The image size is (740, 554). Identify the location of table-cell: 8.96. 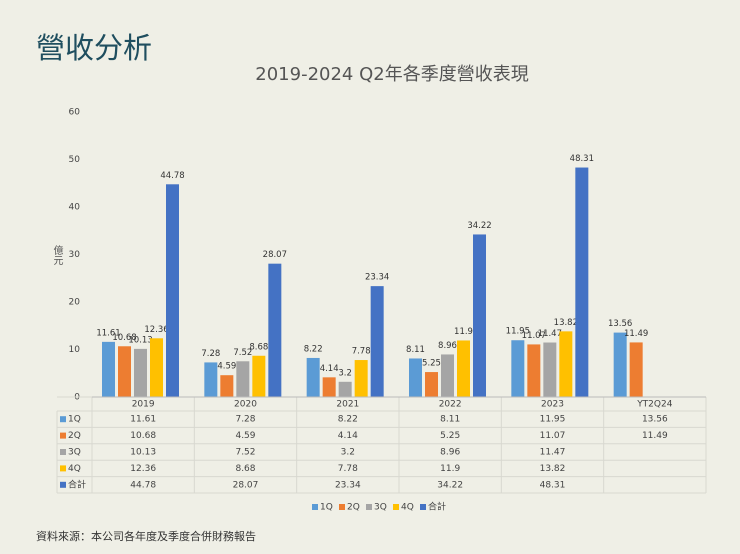
(450, 453).